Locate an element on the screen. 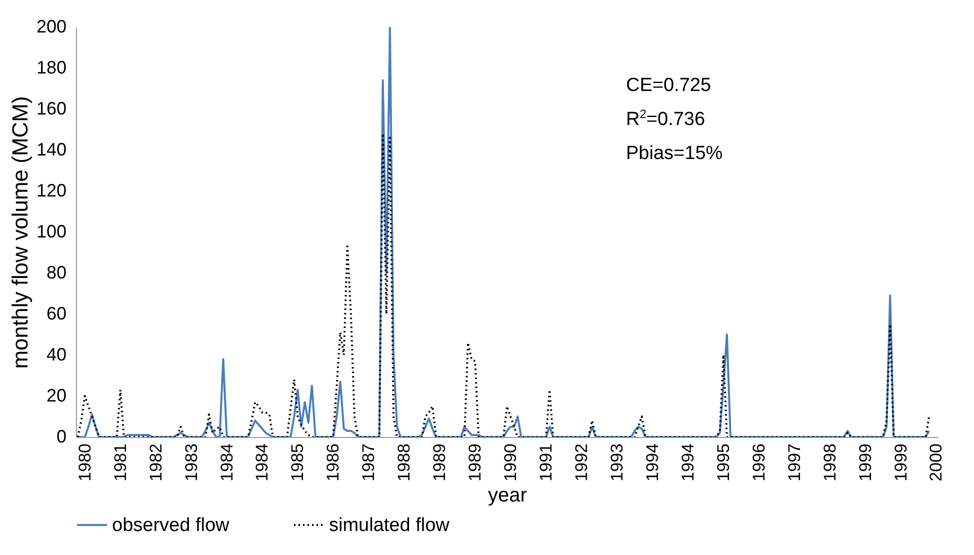 The image size is (974, 555). x-tick-label: 1988 is located at coordinates (404, 463).